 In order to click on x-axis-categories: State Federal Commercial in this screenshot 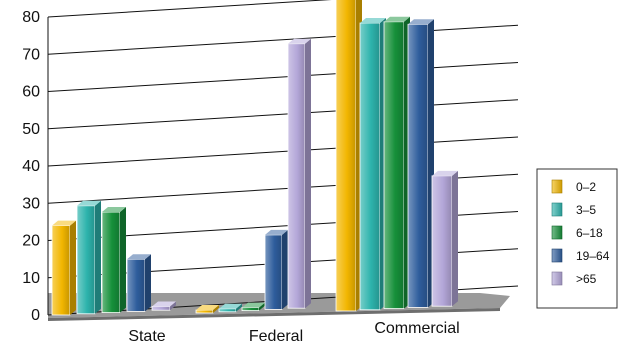, I will do `click(293, 332)`.